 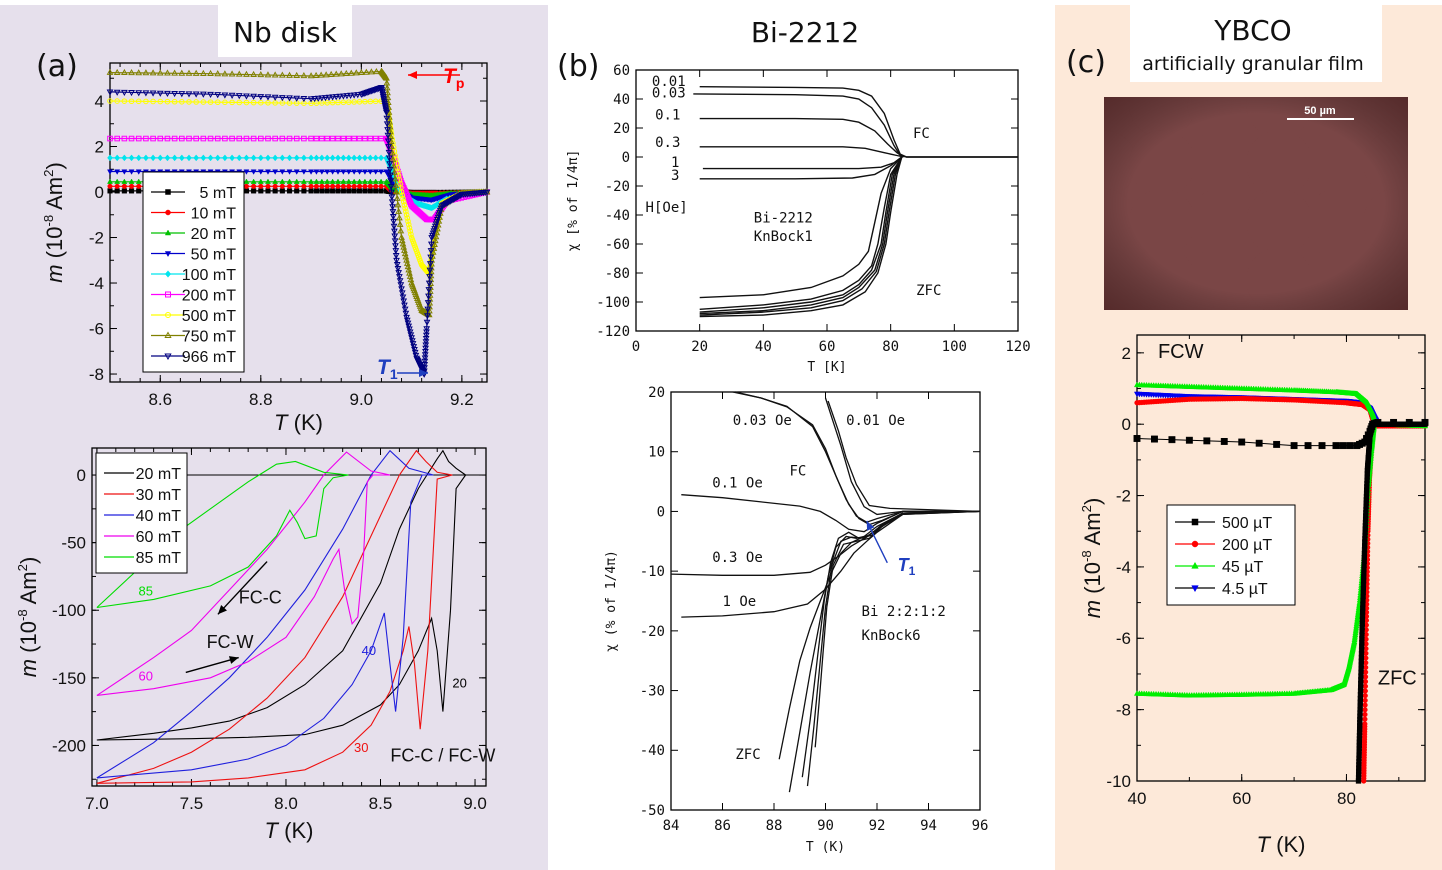 I want to click on legend-label: 4.5 µT, so click(x=1245, y=589).